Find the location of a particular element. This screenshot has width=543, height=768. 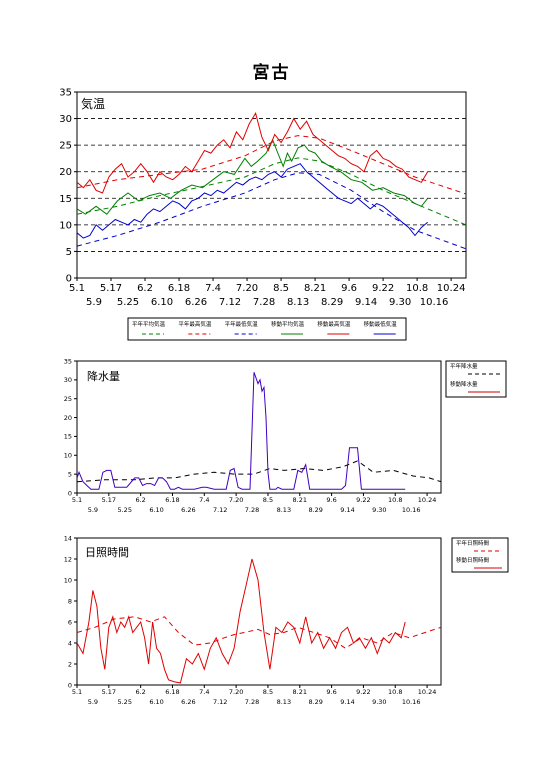

y-tick-label: 8 is located at coordinates (70, 601).